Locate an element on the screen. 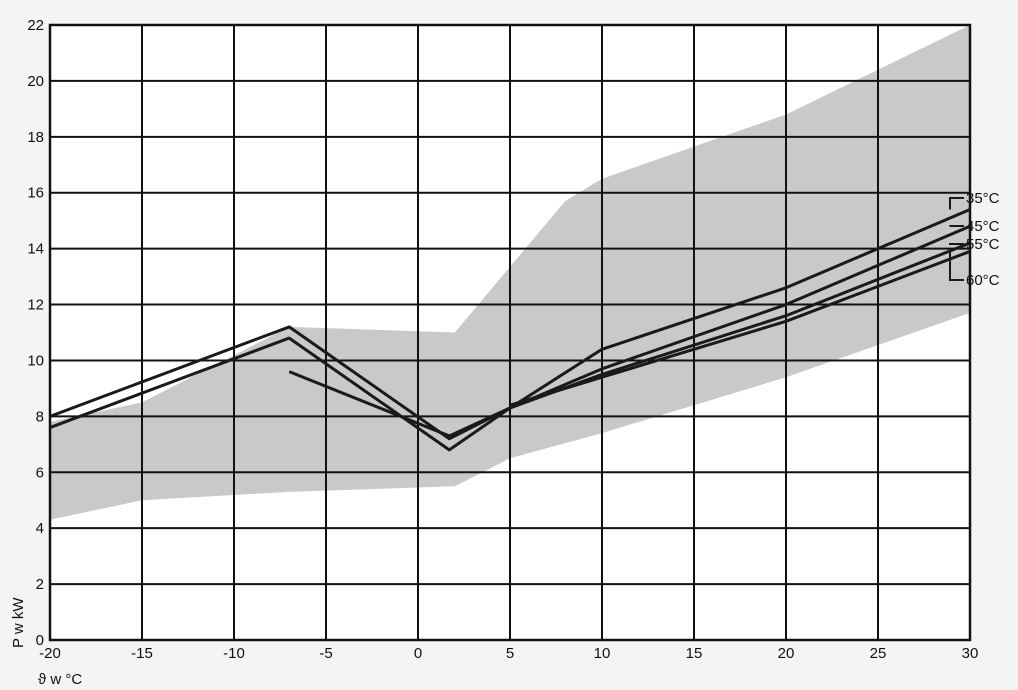 This screenshot has height=690, width=1018. x-tick-label: 25 is located at coordinates (878, 653).